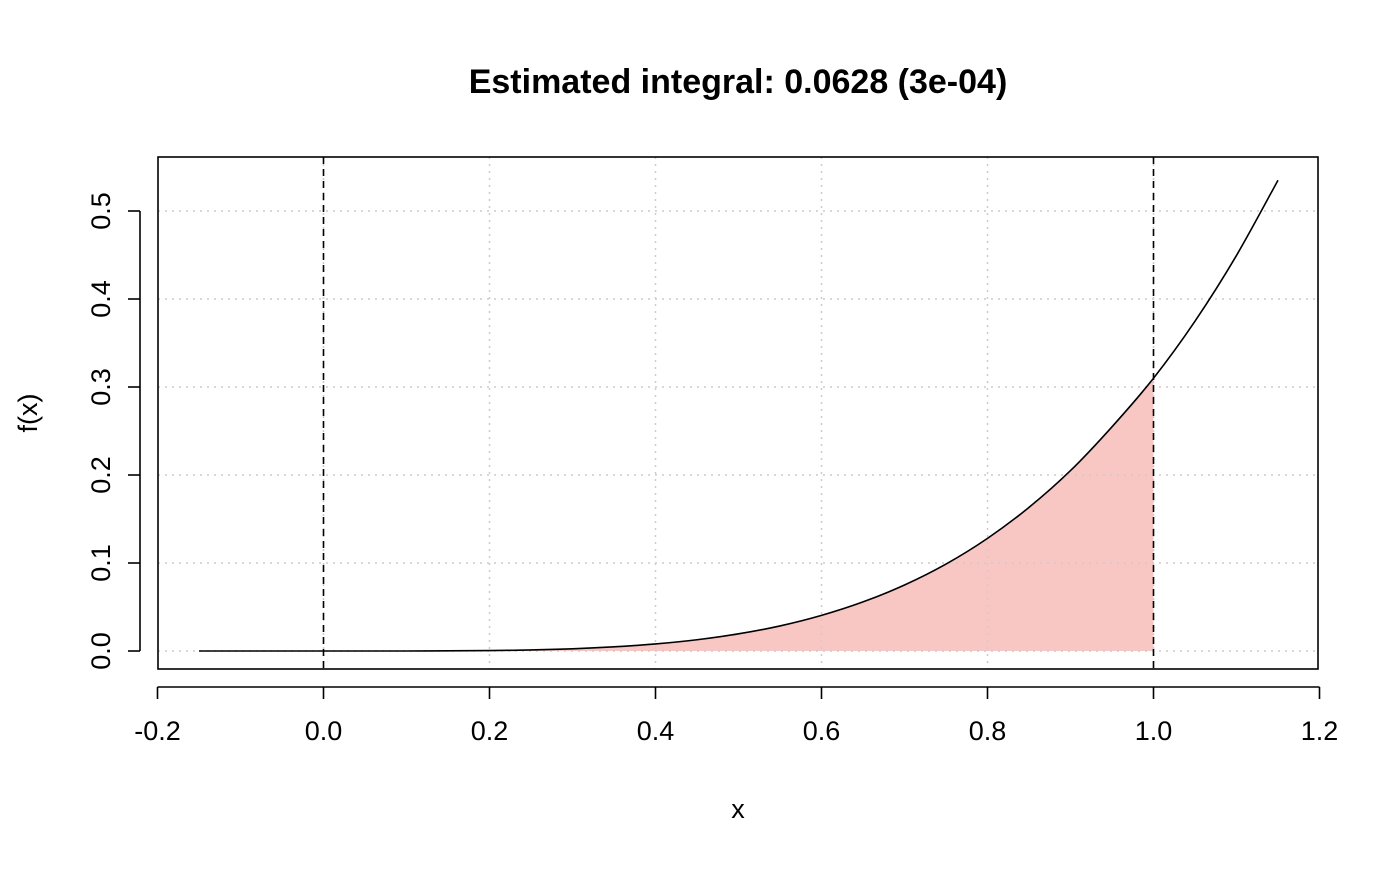  Describe the element at coordinates (101, 299) in the screenshot. I see `y-tick-label-4: 0.4` at that location.